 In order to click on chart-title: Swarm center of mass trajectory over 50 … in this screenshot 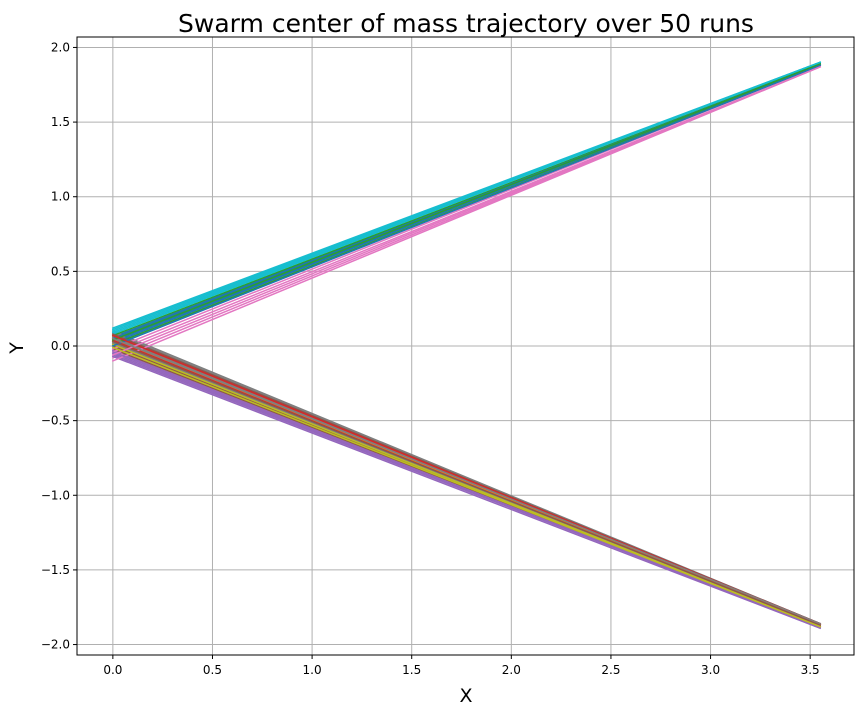, I will do `click(466, 23)`.